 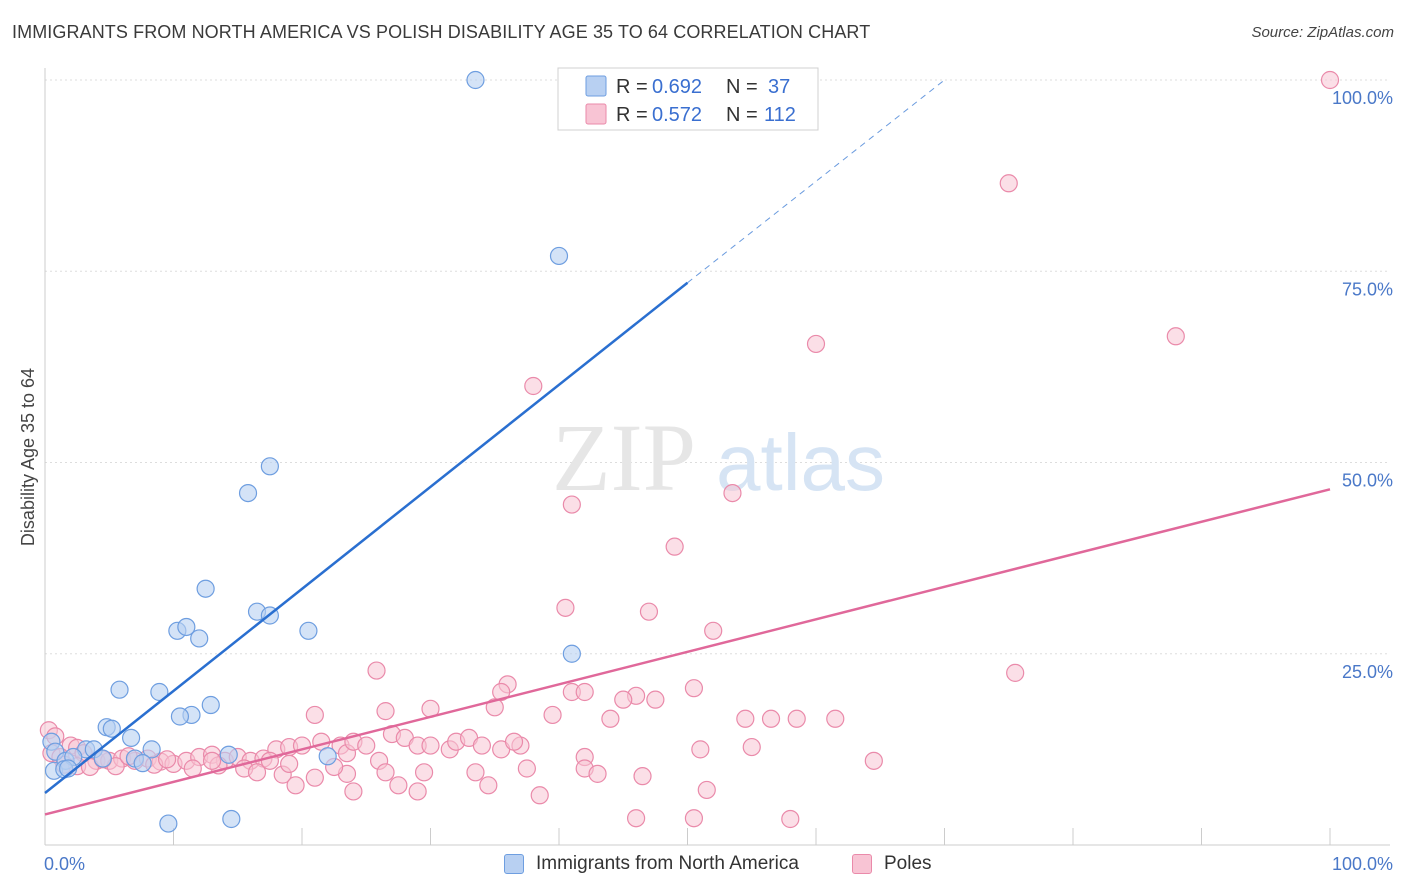 I want to click on bottom-legend-swatch-poles, so click(x=862, y=864).